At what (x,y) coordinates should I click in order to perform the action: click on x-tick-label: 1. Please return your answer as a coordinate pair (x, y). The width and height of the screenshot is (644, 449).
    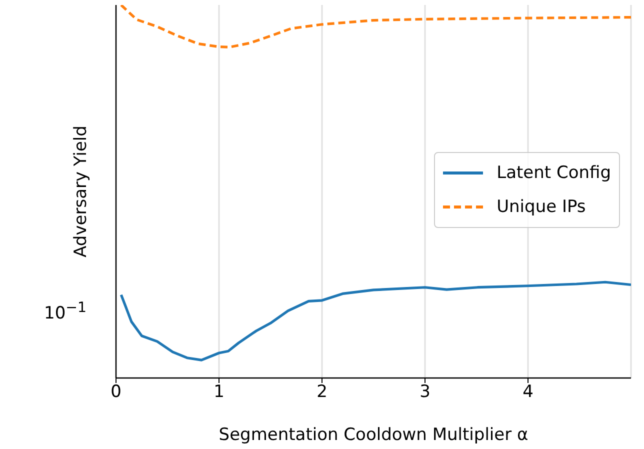
    Looking at the image, I should click on (219, 392).